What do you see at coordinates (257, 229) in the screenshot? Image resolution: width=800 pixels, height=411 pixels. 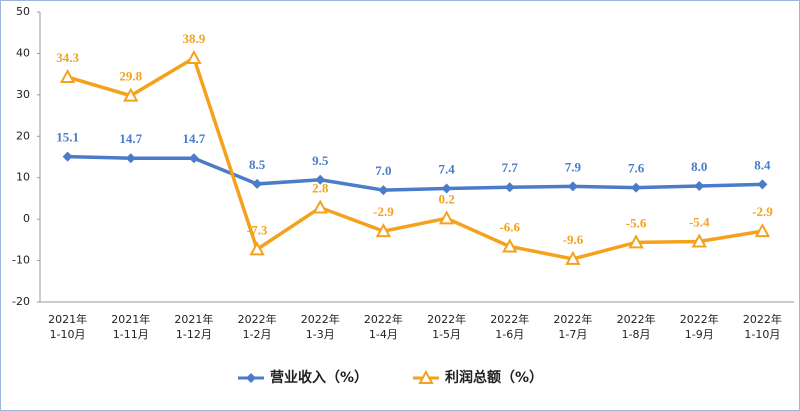 I see `value-label: -7.3` at bounding box center [257, 229].